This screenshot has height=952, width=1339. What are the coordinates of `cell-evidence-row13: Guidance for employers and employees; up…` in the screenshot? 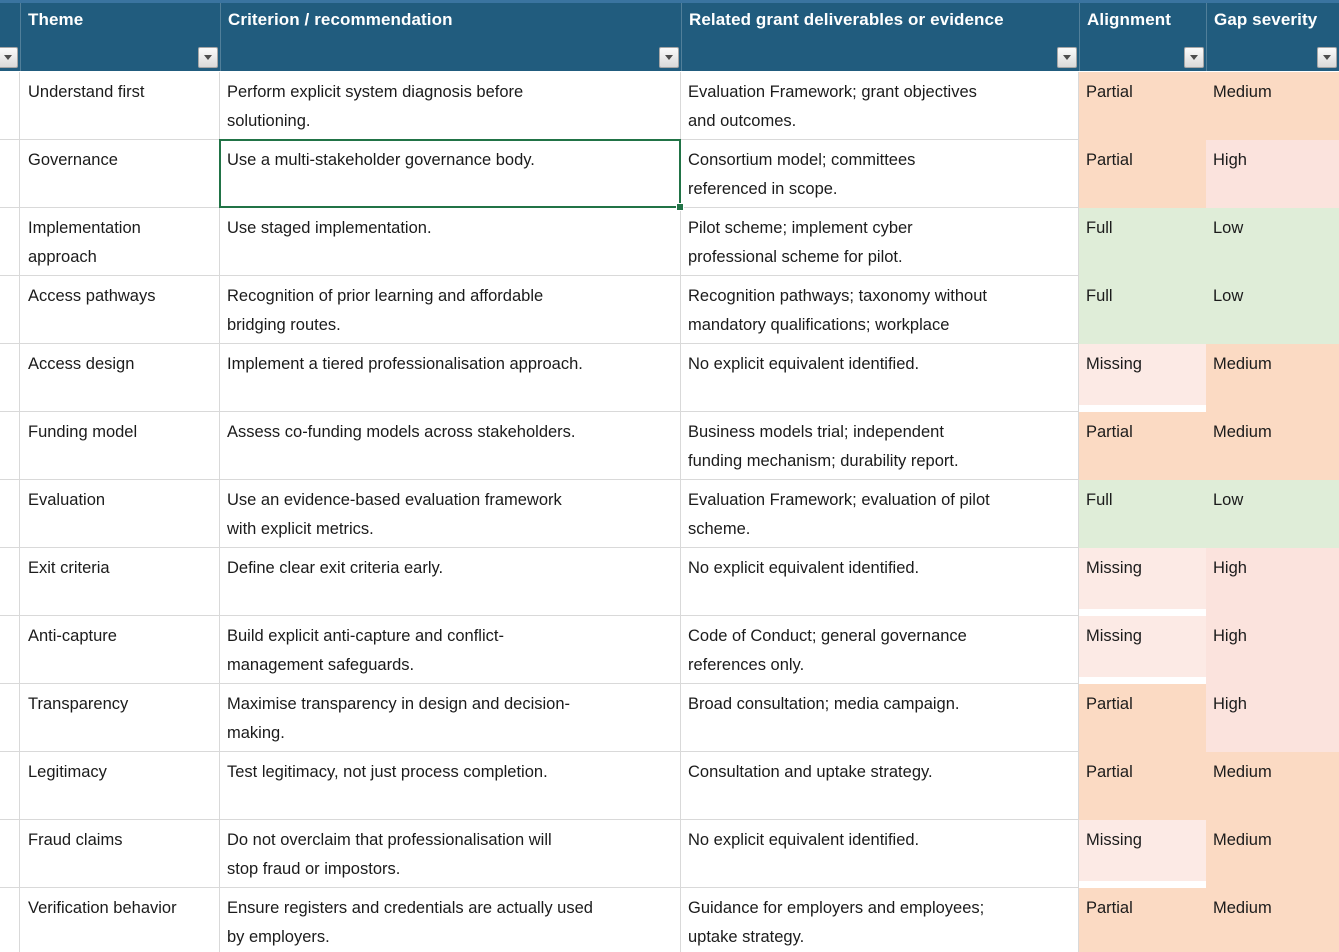 It's located at (880, 920).